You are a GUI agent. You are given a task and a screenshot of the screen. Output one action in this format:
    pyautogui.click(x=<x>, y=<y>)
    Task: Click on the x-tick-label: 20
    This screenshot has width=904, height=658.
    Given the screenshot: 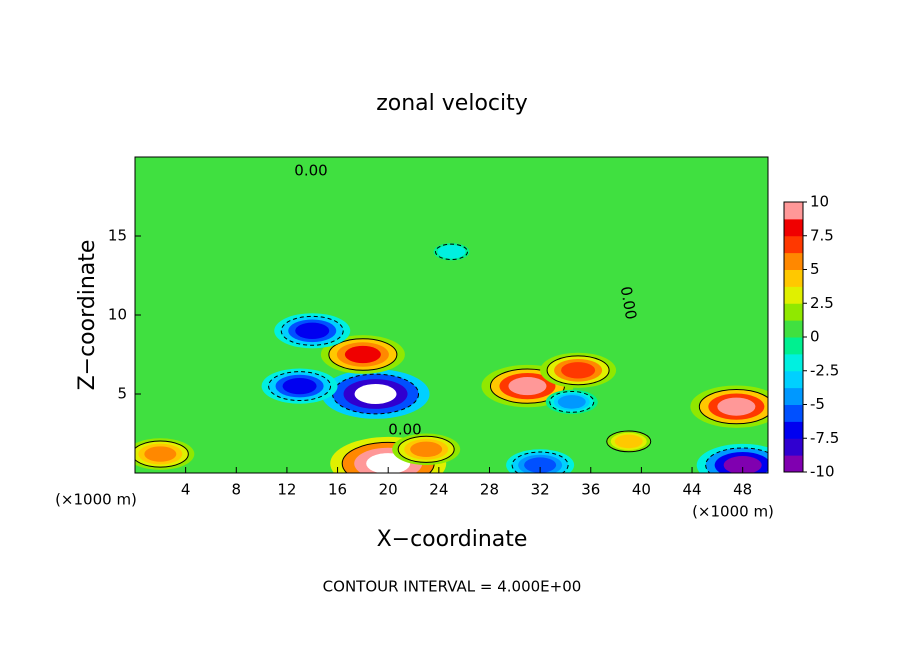 What is the action you would take?
    pyautogui.click(x=388, y=490)
    